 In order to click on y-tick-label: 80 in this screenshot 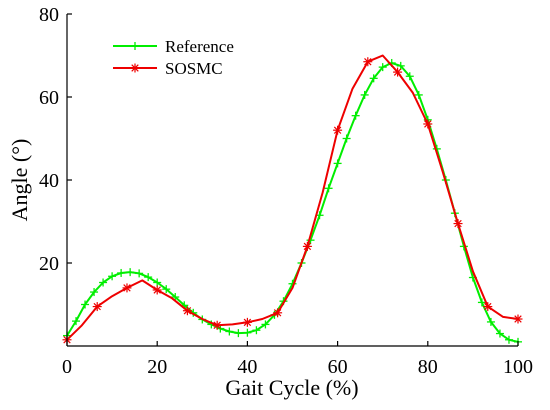, I will do `click(49, 15)`.